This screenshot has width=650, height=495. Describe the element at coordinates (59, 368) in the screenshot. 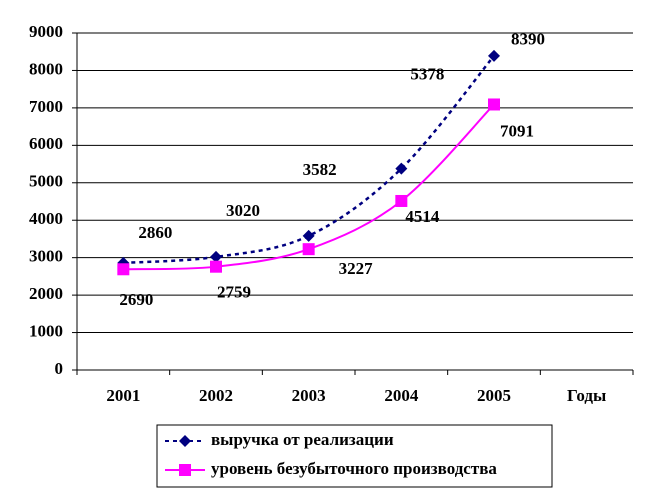

I see `y-tick-label: 0` at that location.